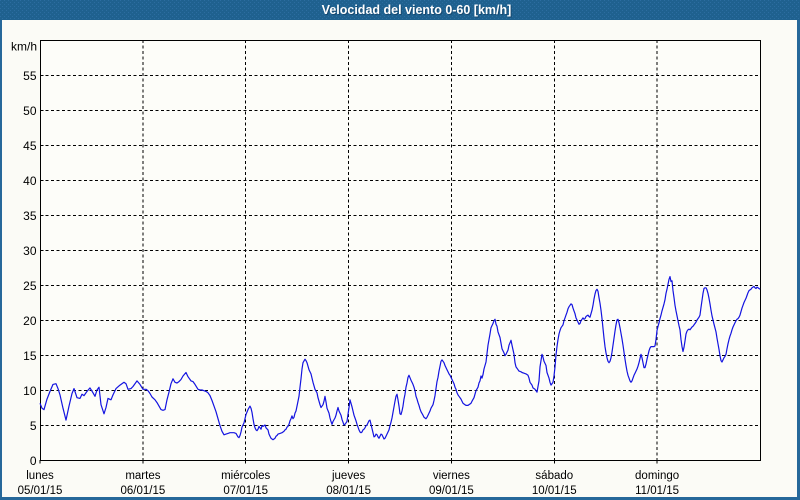  I want to click on svg-text: sábado, so click(554, 476).